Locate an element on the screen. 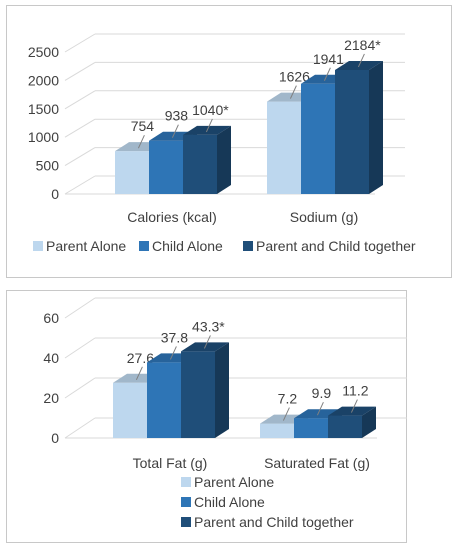 This screenshot has width=458, height=550. data-label: 1626 is located at coordinates (294, 77).